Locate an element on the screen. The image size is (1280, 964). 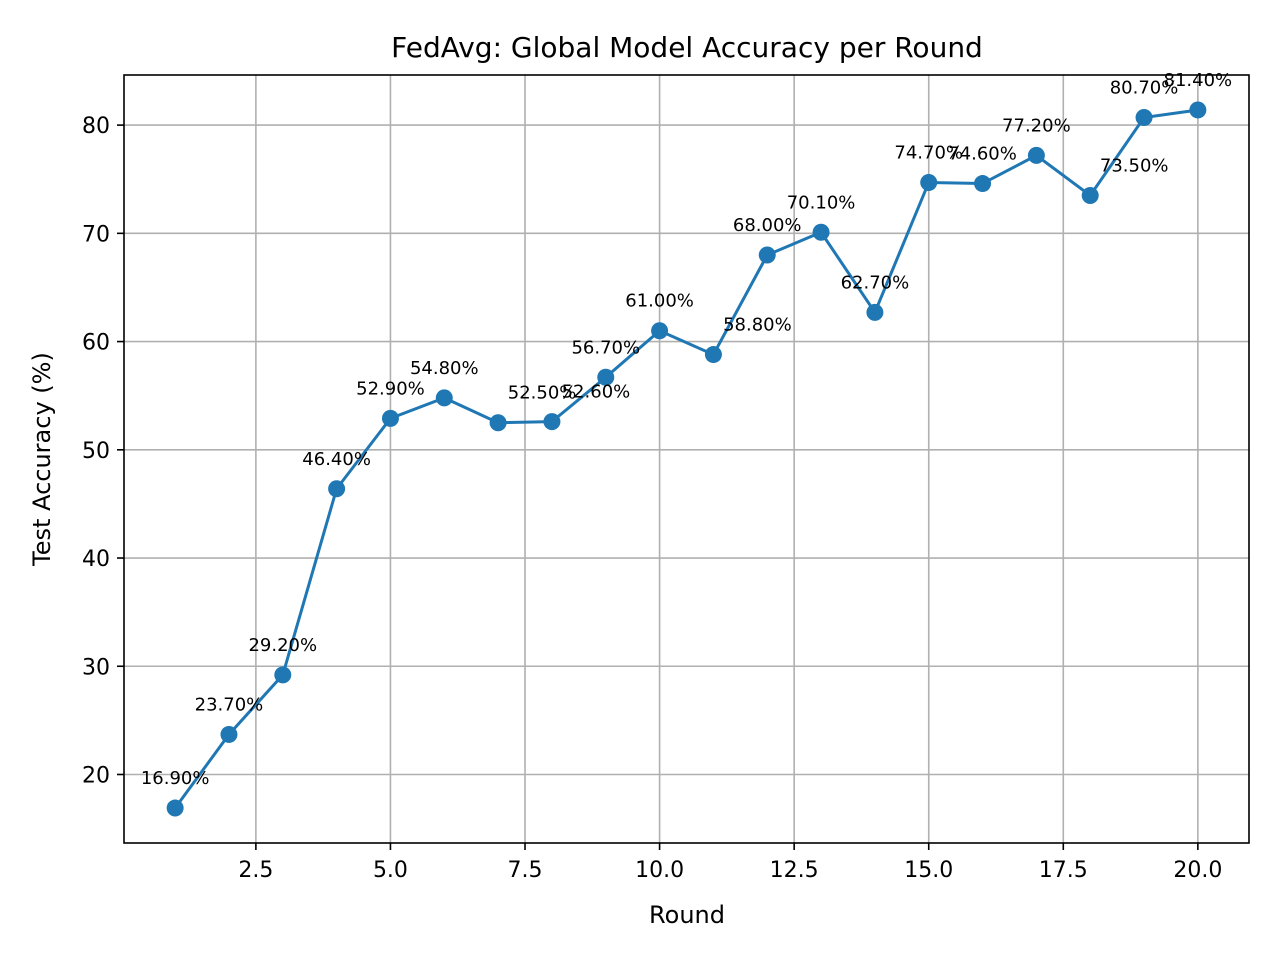
y-tick-label: 20 is located at coordinates (96, 775).